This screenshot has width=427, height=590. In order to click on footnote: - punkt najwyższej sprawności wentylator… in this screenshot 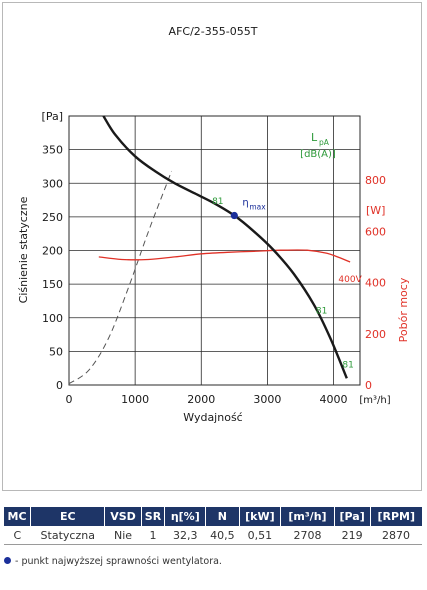, I will do `click(113, 561)`.